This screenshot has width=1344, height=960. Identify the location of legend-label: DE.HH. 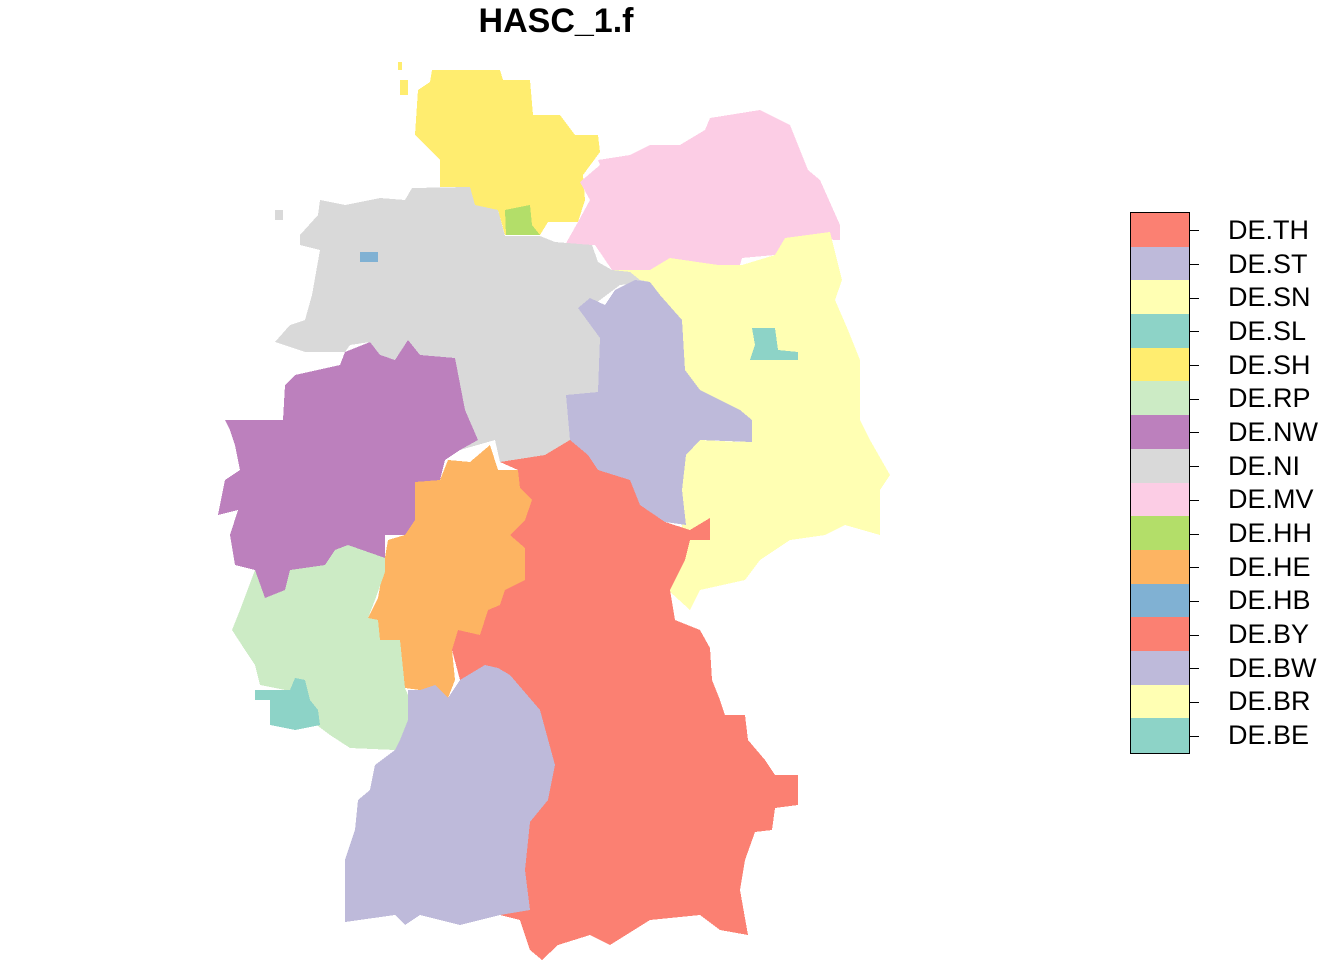
(1270, 533).